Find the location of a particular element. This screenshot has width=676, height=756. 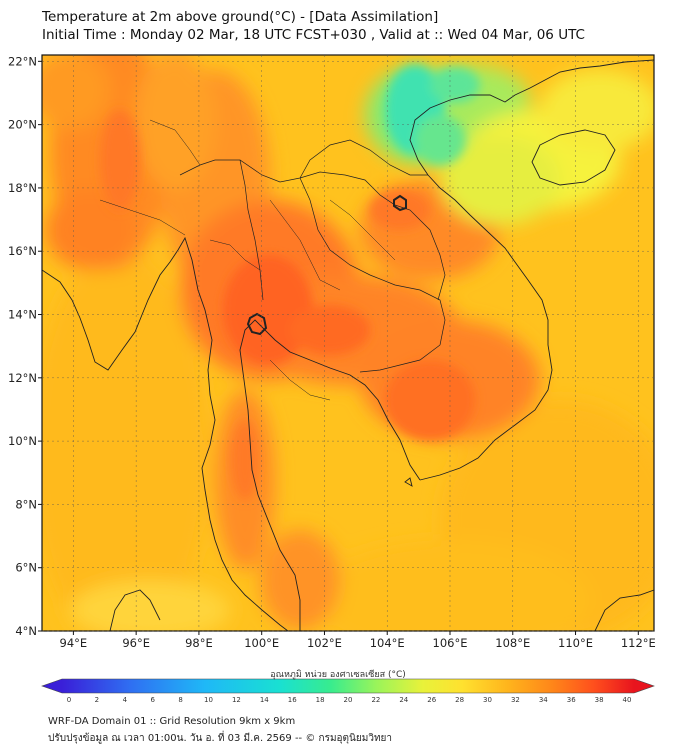

colorbar-tick-label: 12 is located at coordinates (236, 700).